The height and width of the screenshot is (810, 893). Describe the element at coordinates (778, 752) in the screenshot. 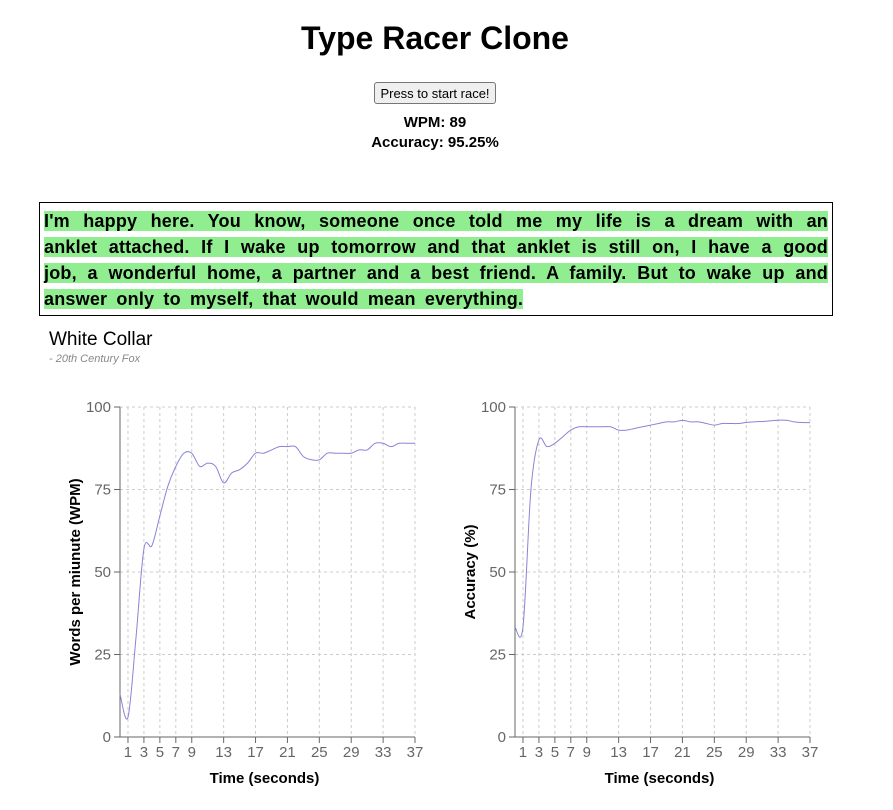

I see `chart1-x-tick-label: 33` at that location.